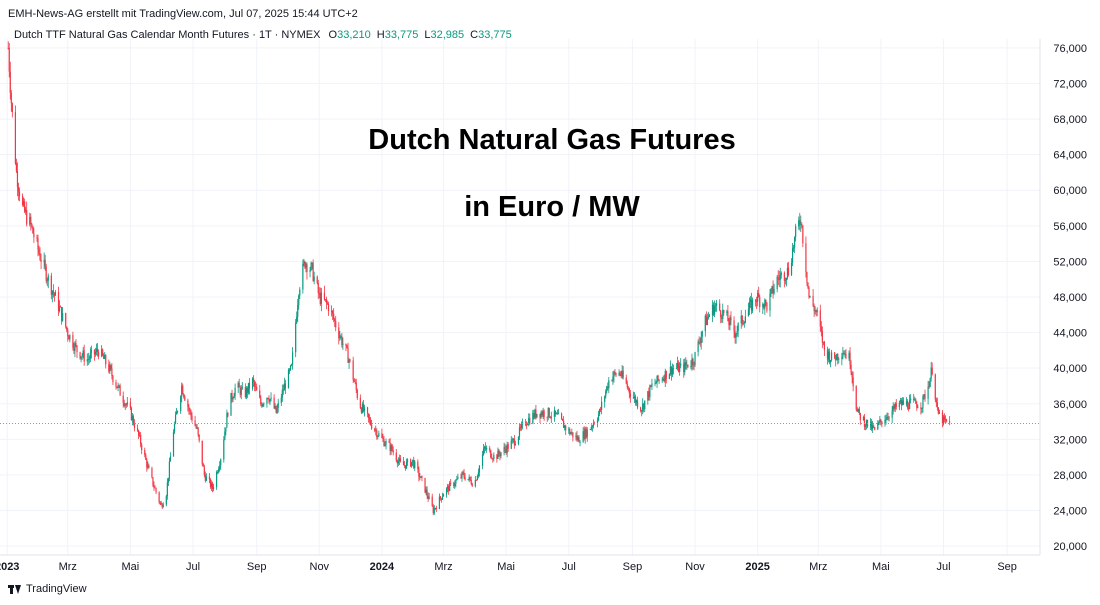 The width and height of the screenshot is (1100, 605). I want to click on y-tick-label: 44,000, so click(1070, 334).